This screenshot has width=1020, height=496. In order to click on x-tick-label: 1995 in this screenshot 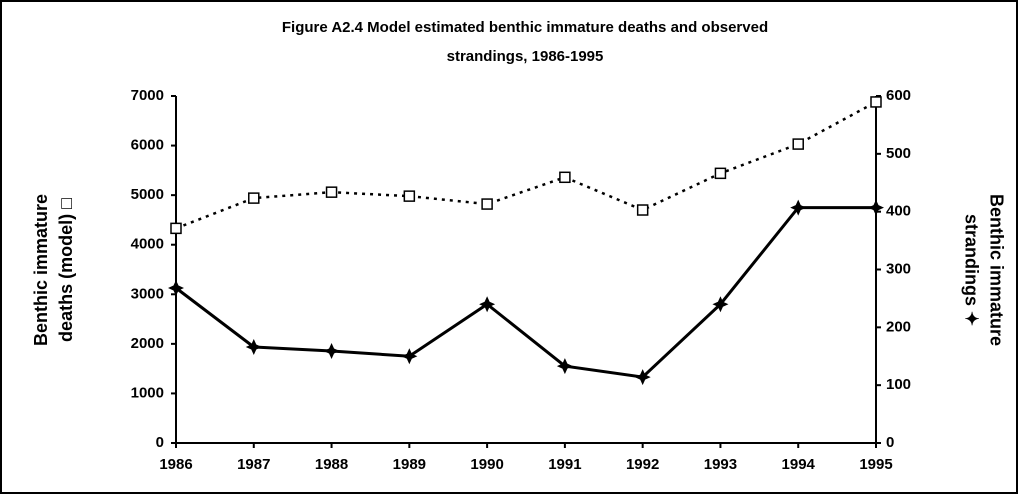, I will do `click(875, 464)`.